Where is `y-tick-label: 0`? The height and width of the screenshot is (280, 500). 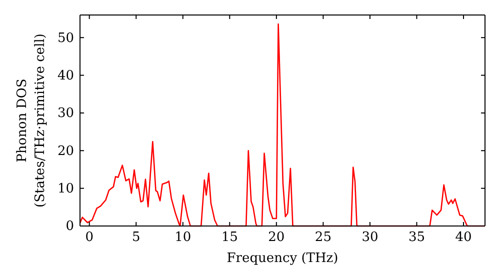 y-tick-label: 0 is located at coordinates (70, 226).